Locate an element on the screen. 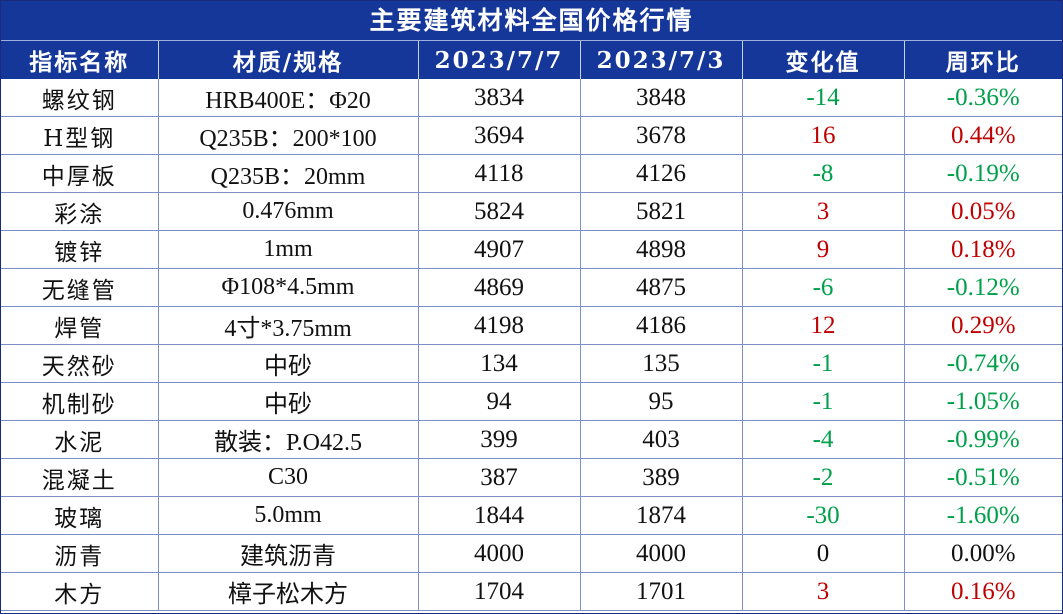 The width and height of the screenshot is (1063, 614). cell-previous-price: 4898 is located at coordinates (661, 249).